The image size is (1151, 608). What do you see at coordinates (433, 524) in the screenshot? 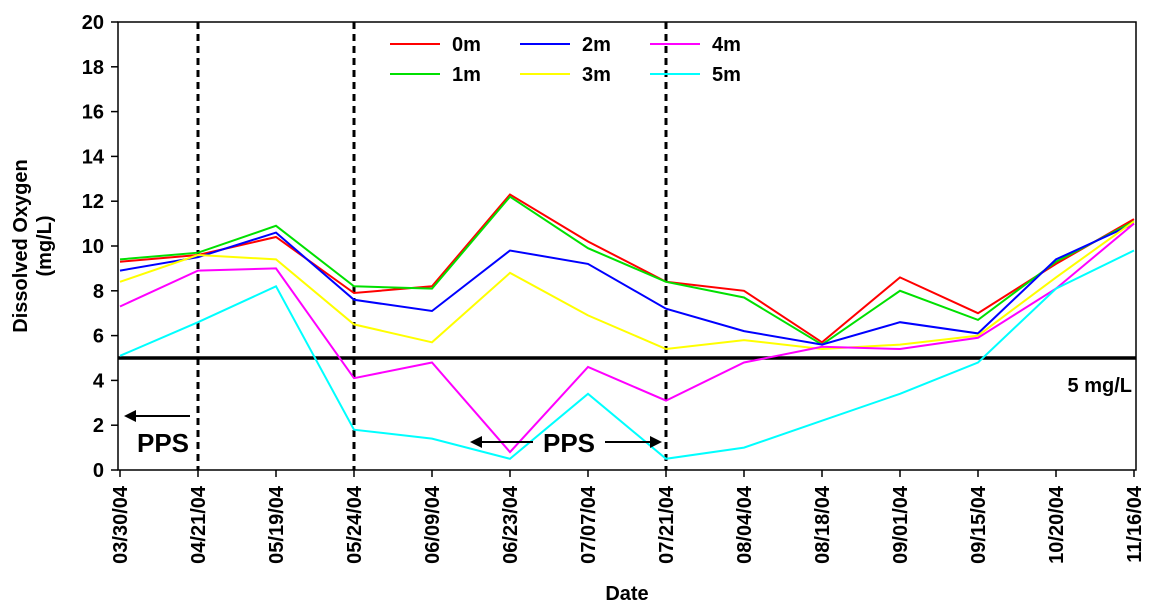
I see `x-tick-label: 06/09/04` at bounding box center [433, 524].